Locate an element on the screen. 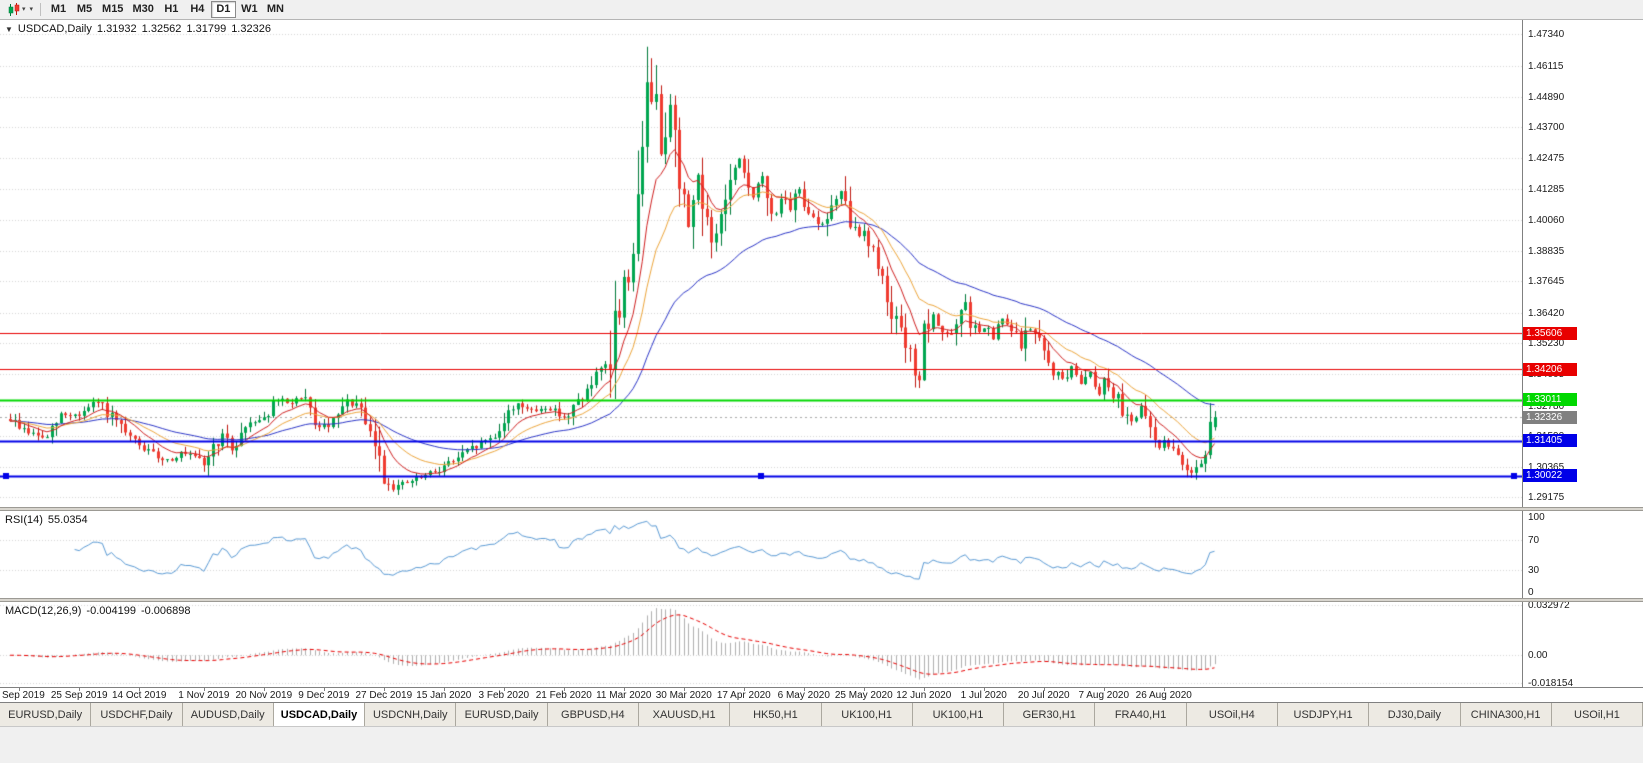  date-label: 17 Apr 2020 is located at coordinates (743, 695).